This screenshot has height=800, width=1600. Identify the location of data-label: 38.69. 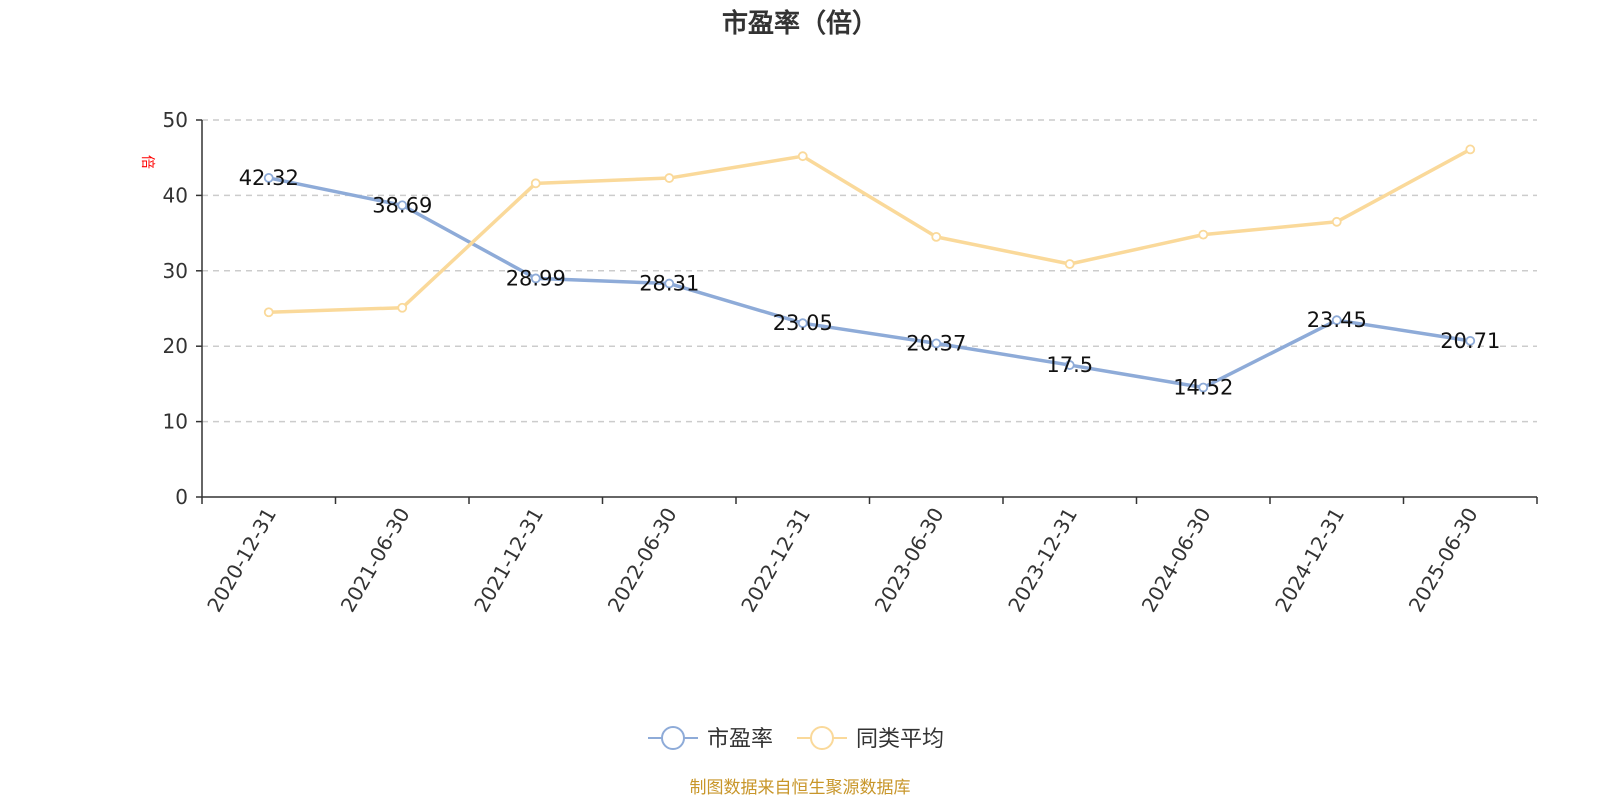
(402, 205).